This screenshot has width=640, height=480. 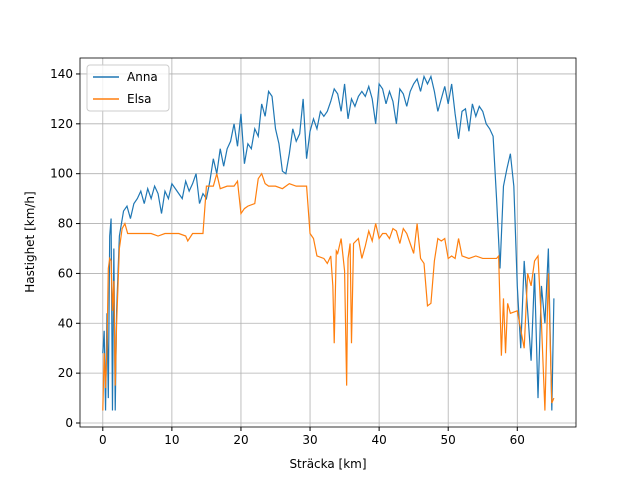 What do you see at coordinates (61, 124) in the screenshot?
I see `y-tick-label: 120` at bounding box center [61, 124].